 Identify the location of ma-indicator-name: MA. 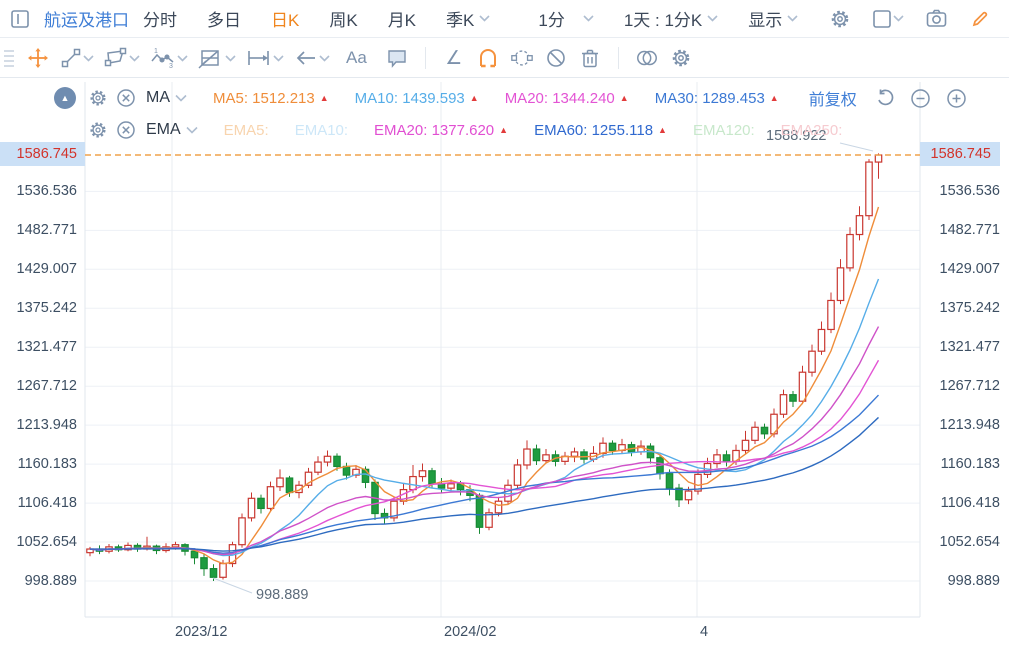
(158, 97).